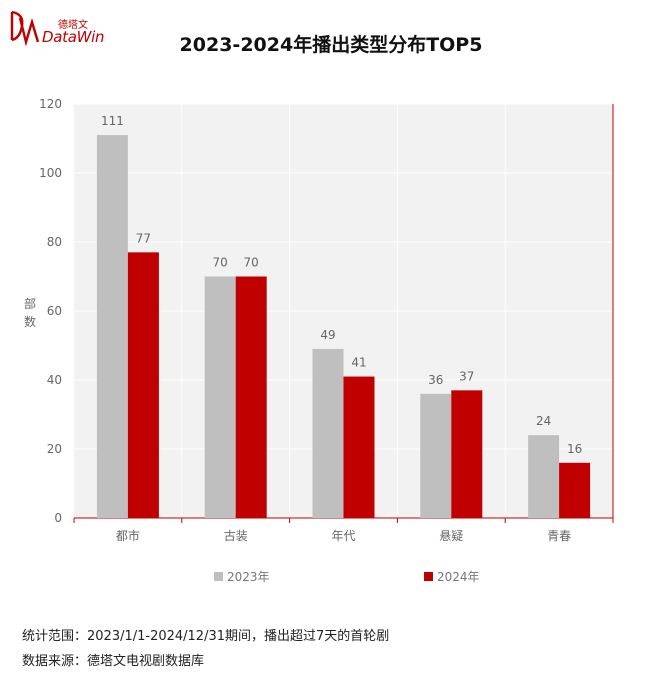 This screenshot has width=662, height=681. What do you see at coordinates (428, 576) in the screenshot?
I see `legend-swatch-2024` at bounding box center [428, 576].